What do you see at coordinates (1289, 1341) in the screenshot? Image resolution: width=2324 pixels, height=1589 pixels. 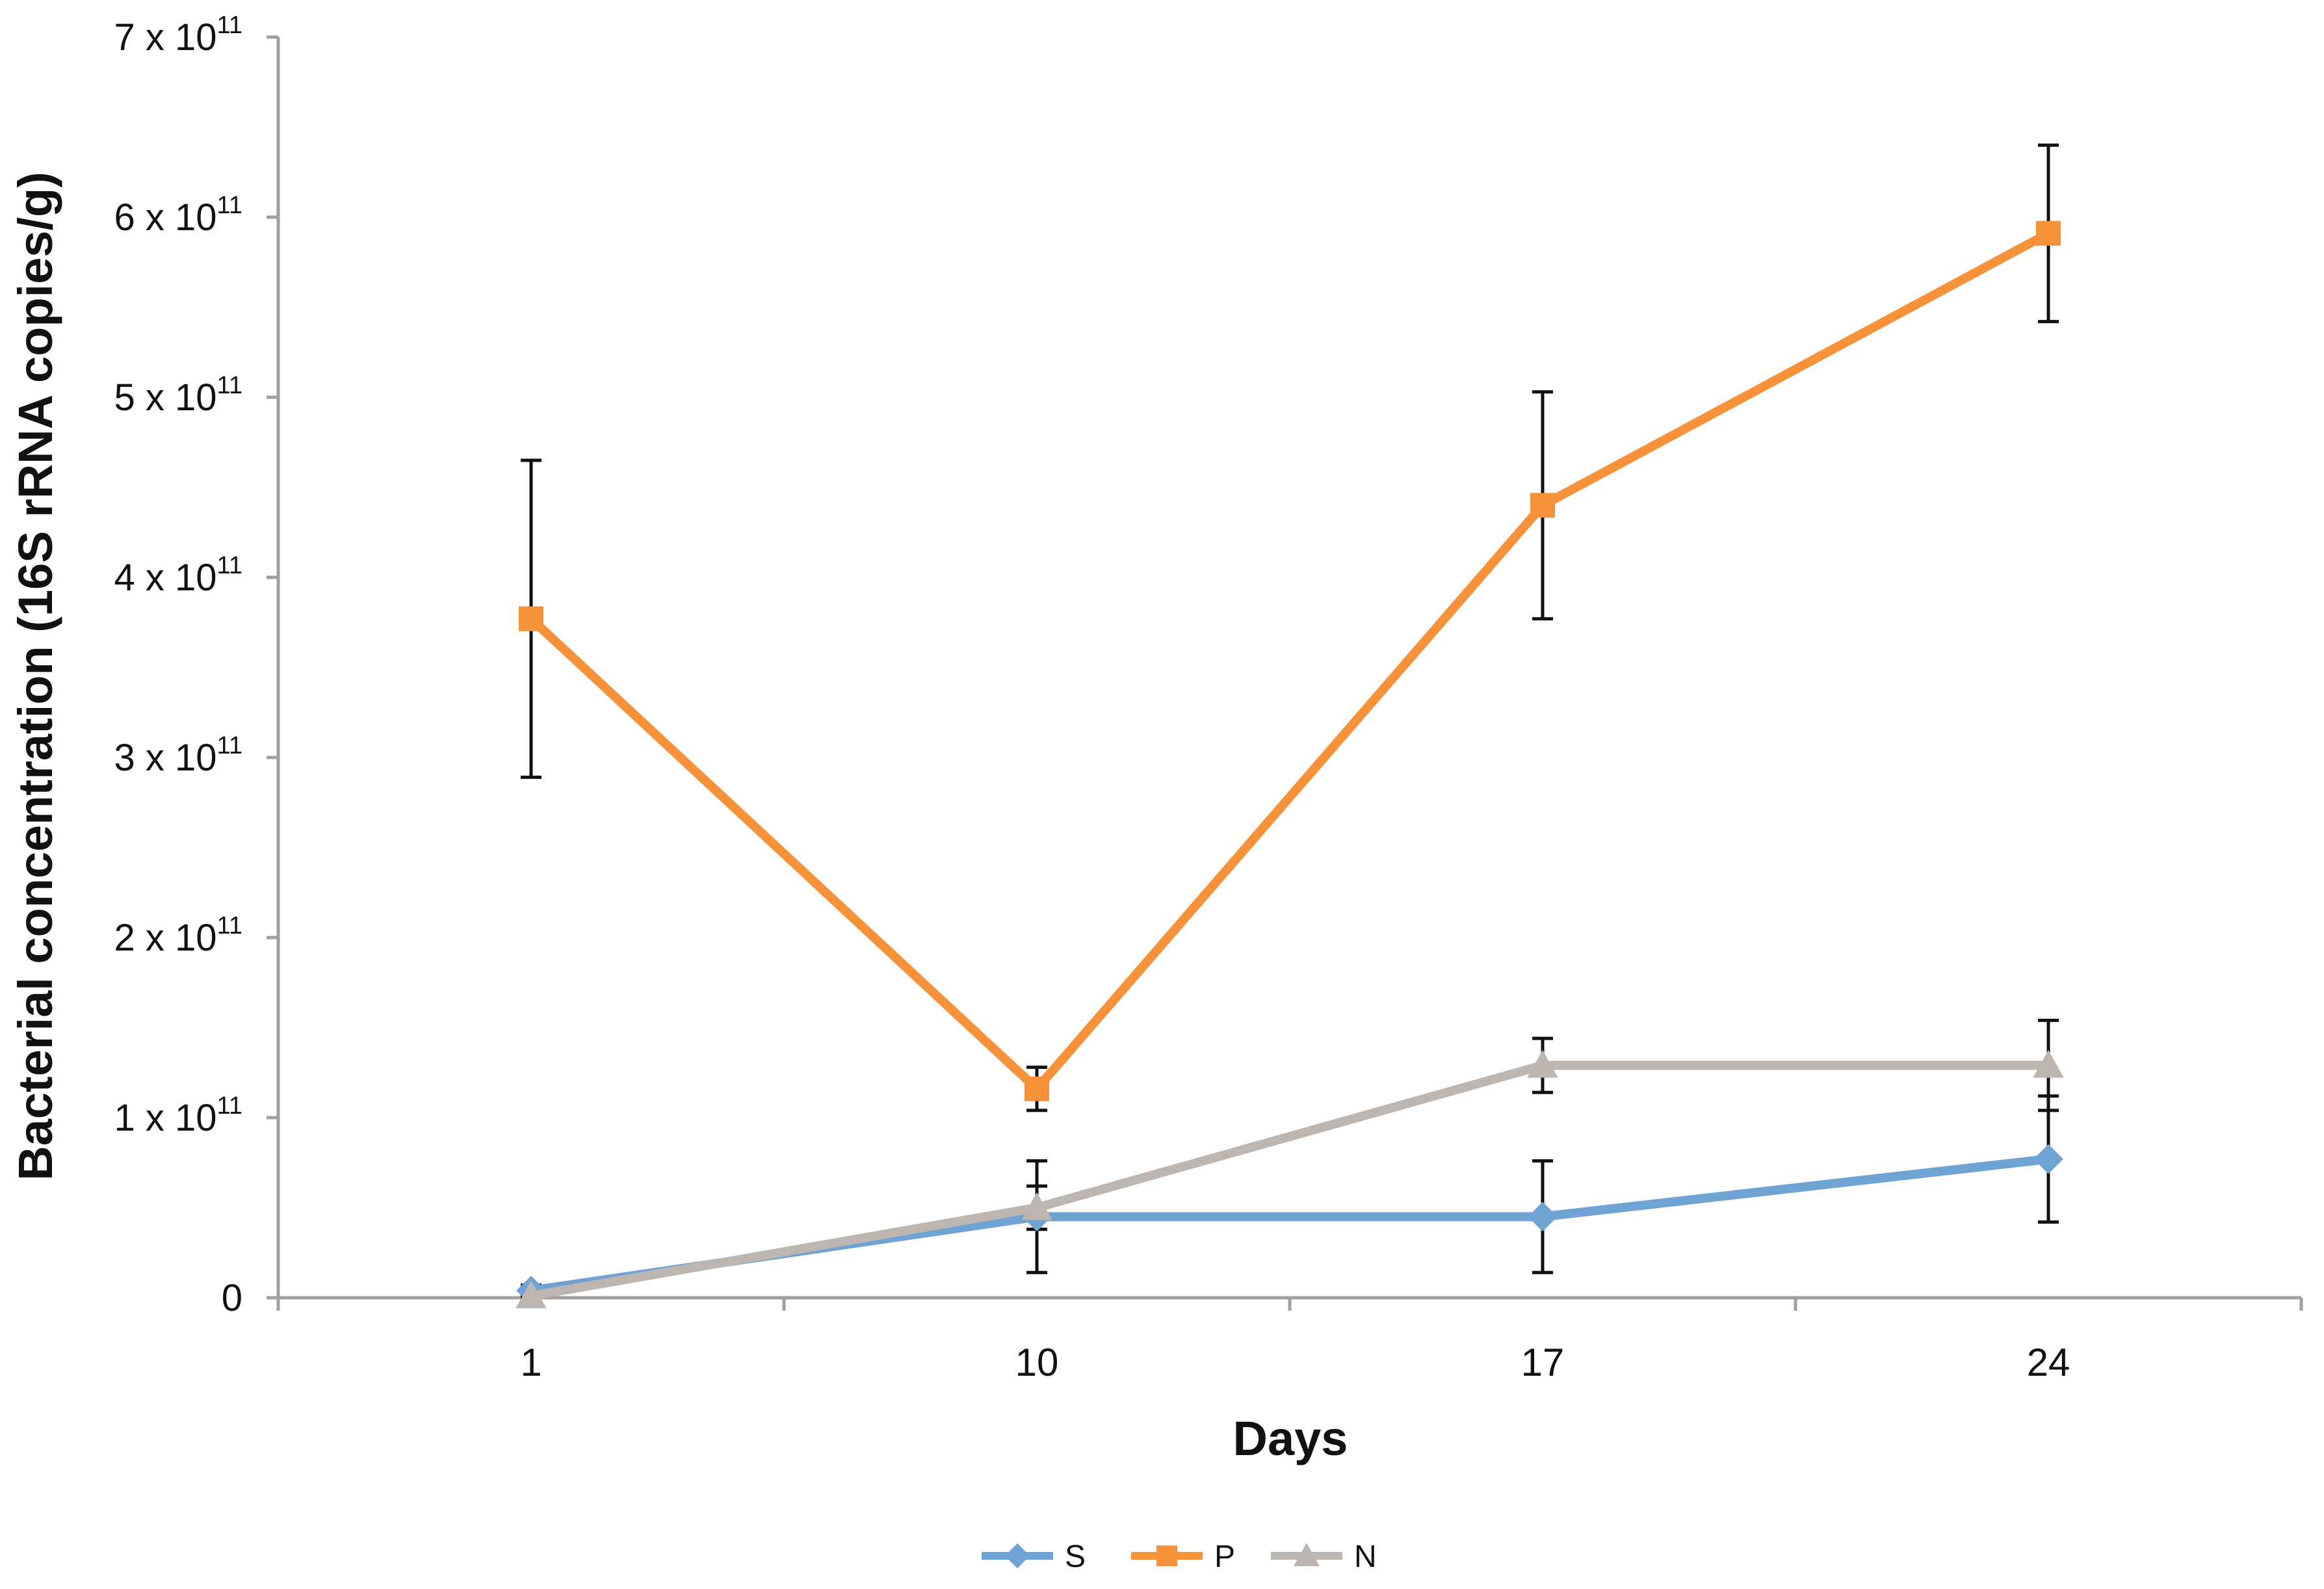 I see `x-axis-ticks: 1 10 17 24` at bounding box center [1289, 1341].